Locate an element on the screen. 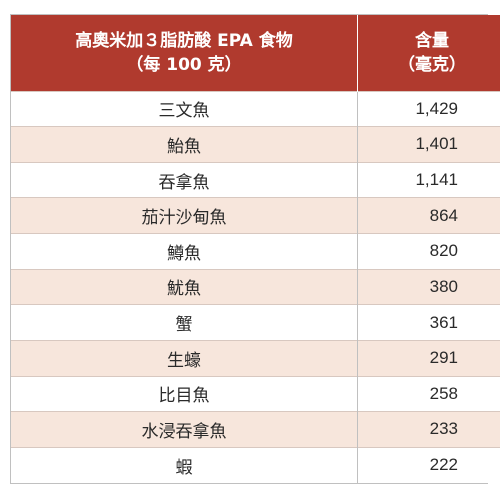 This screenshot has height=497, width=500. amount-cell: 1,429 is located at coordinates (428, 108).